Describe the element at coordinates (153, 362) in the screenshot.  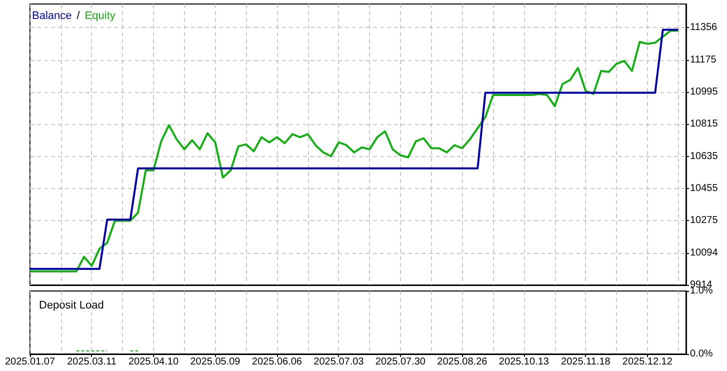
I see `x-tick-label: 2025.04.10` at that location.